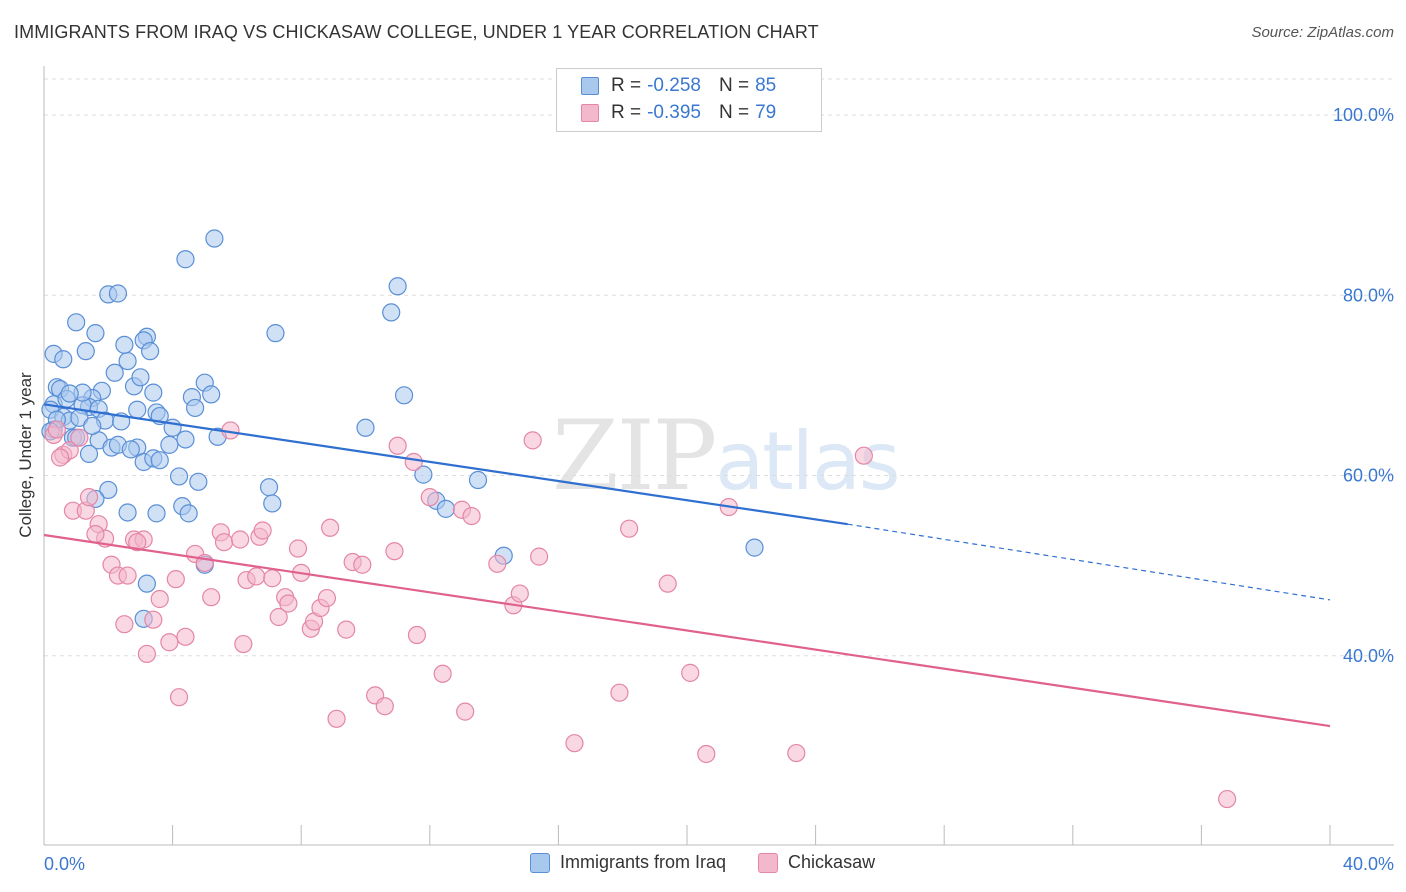 This screenshot has width=1406, height=892. Describe the element at coordinates (1368, 476) in the screenshot. I see `y-tick-label: 60.0%` at that location.